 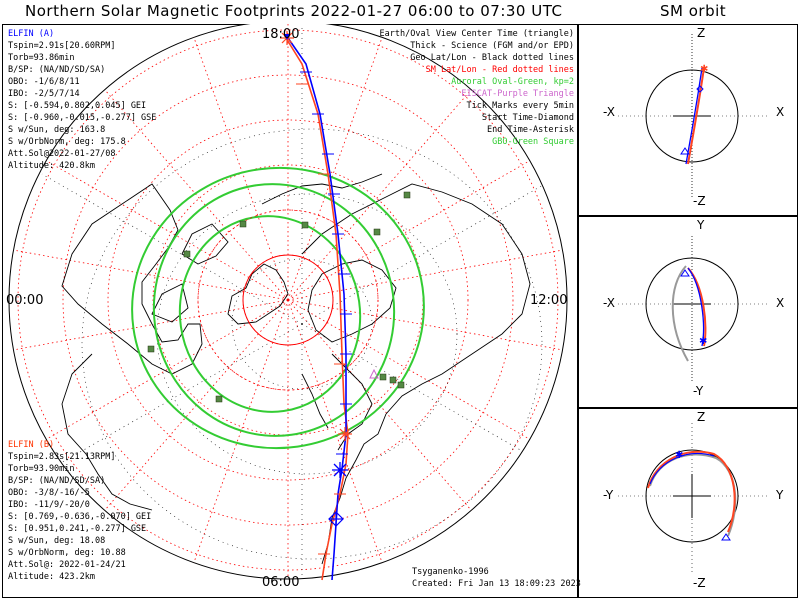 What do you see at coordinates (527, 118) in the screenshot?
I see `legend-entry: Start Time-Diamond` at bounding box center [527, 118].